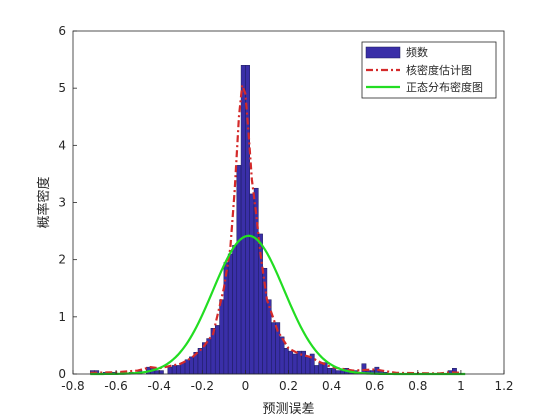 The width and height of the screenshot is (560, 420). I want to click on legend-label-histogram: 频数, so click(417, 52).